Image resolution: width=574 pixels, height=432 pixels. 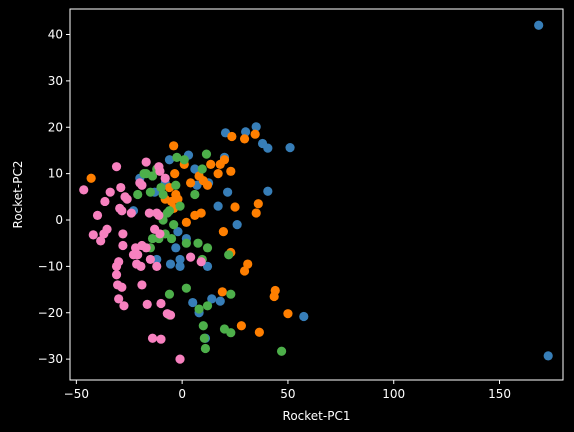 I want to click on y-tick-label: −10, so click(x=50, y=266).